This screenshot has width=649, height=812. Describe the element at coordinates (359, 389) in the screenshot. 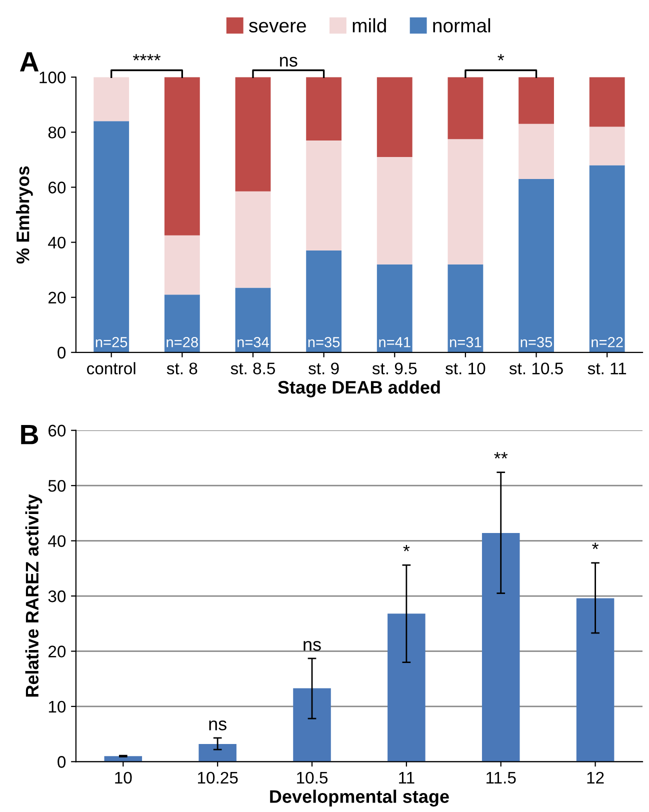

I see `x-axis-title: Stage DEAB added` at that location.